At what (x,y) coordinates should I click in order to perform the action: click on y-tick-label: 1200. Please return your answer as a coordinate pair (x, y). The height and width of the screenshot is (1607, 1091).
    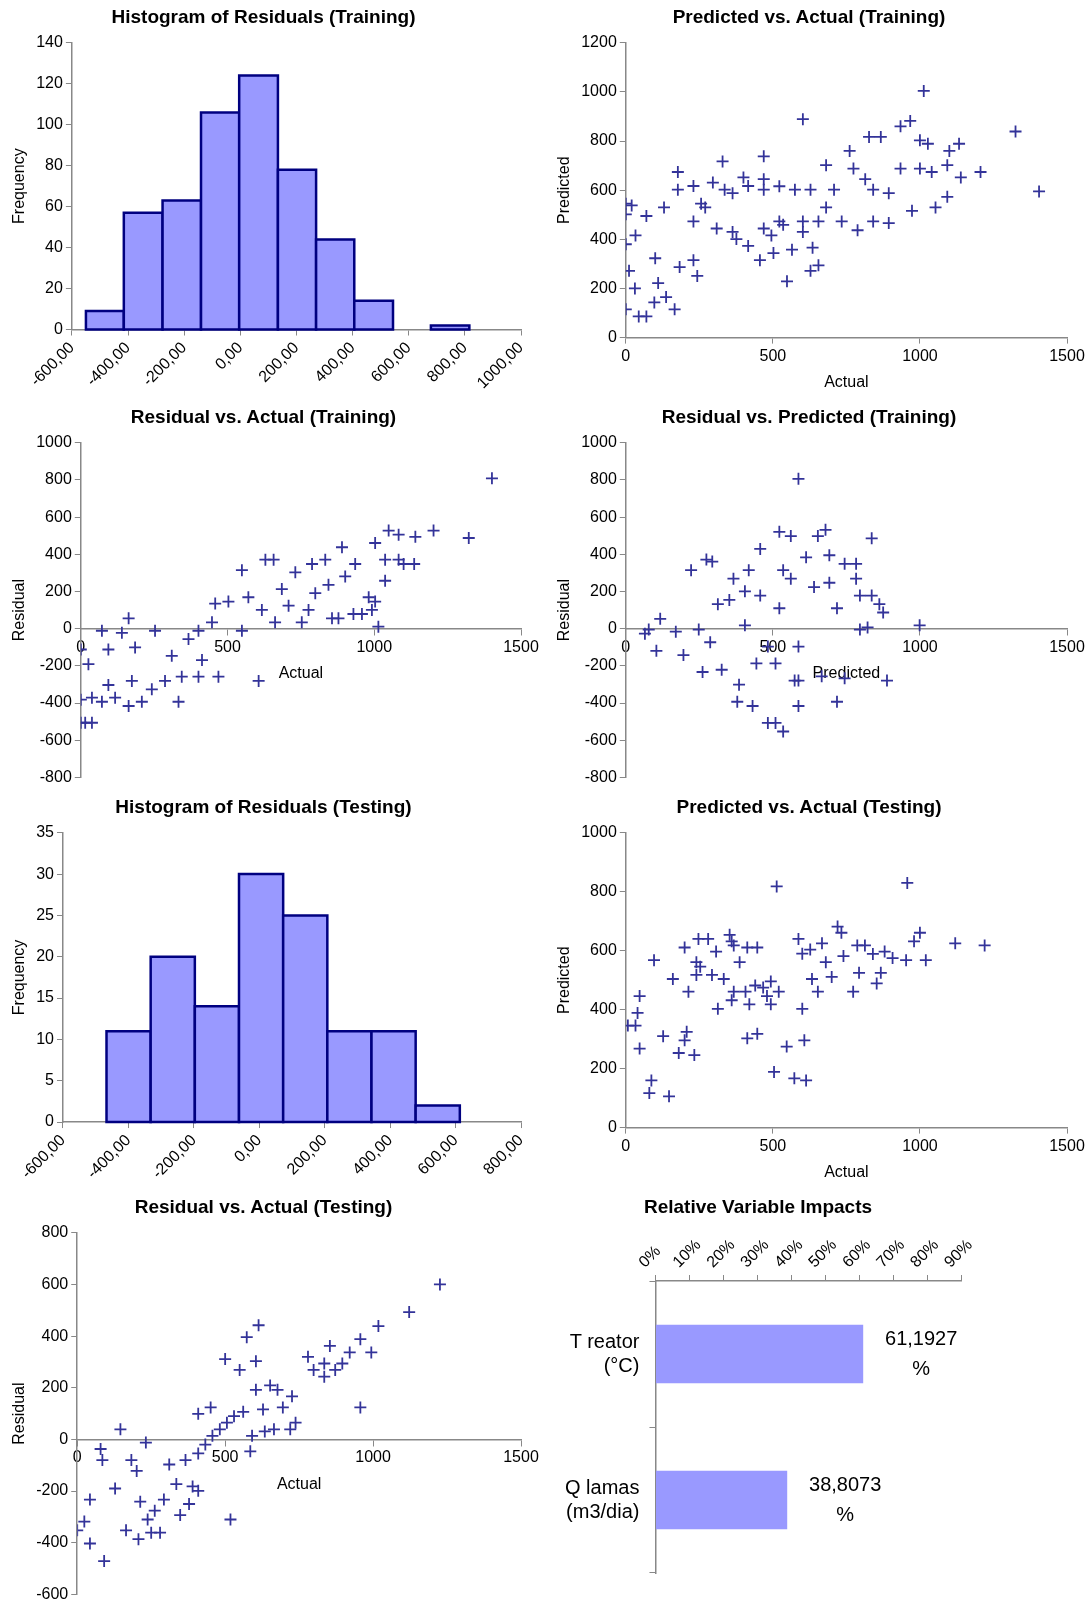
    Looking at the image, I should click on (599, 42).